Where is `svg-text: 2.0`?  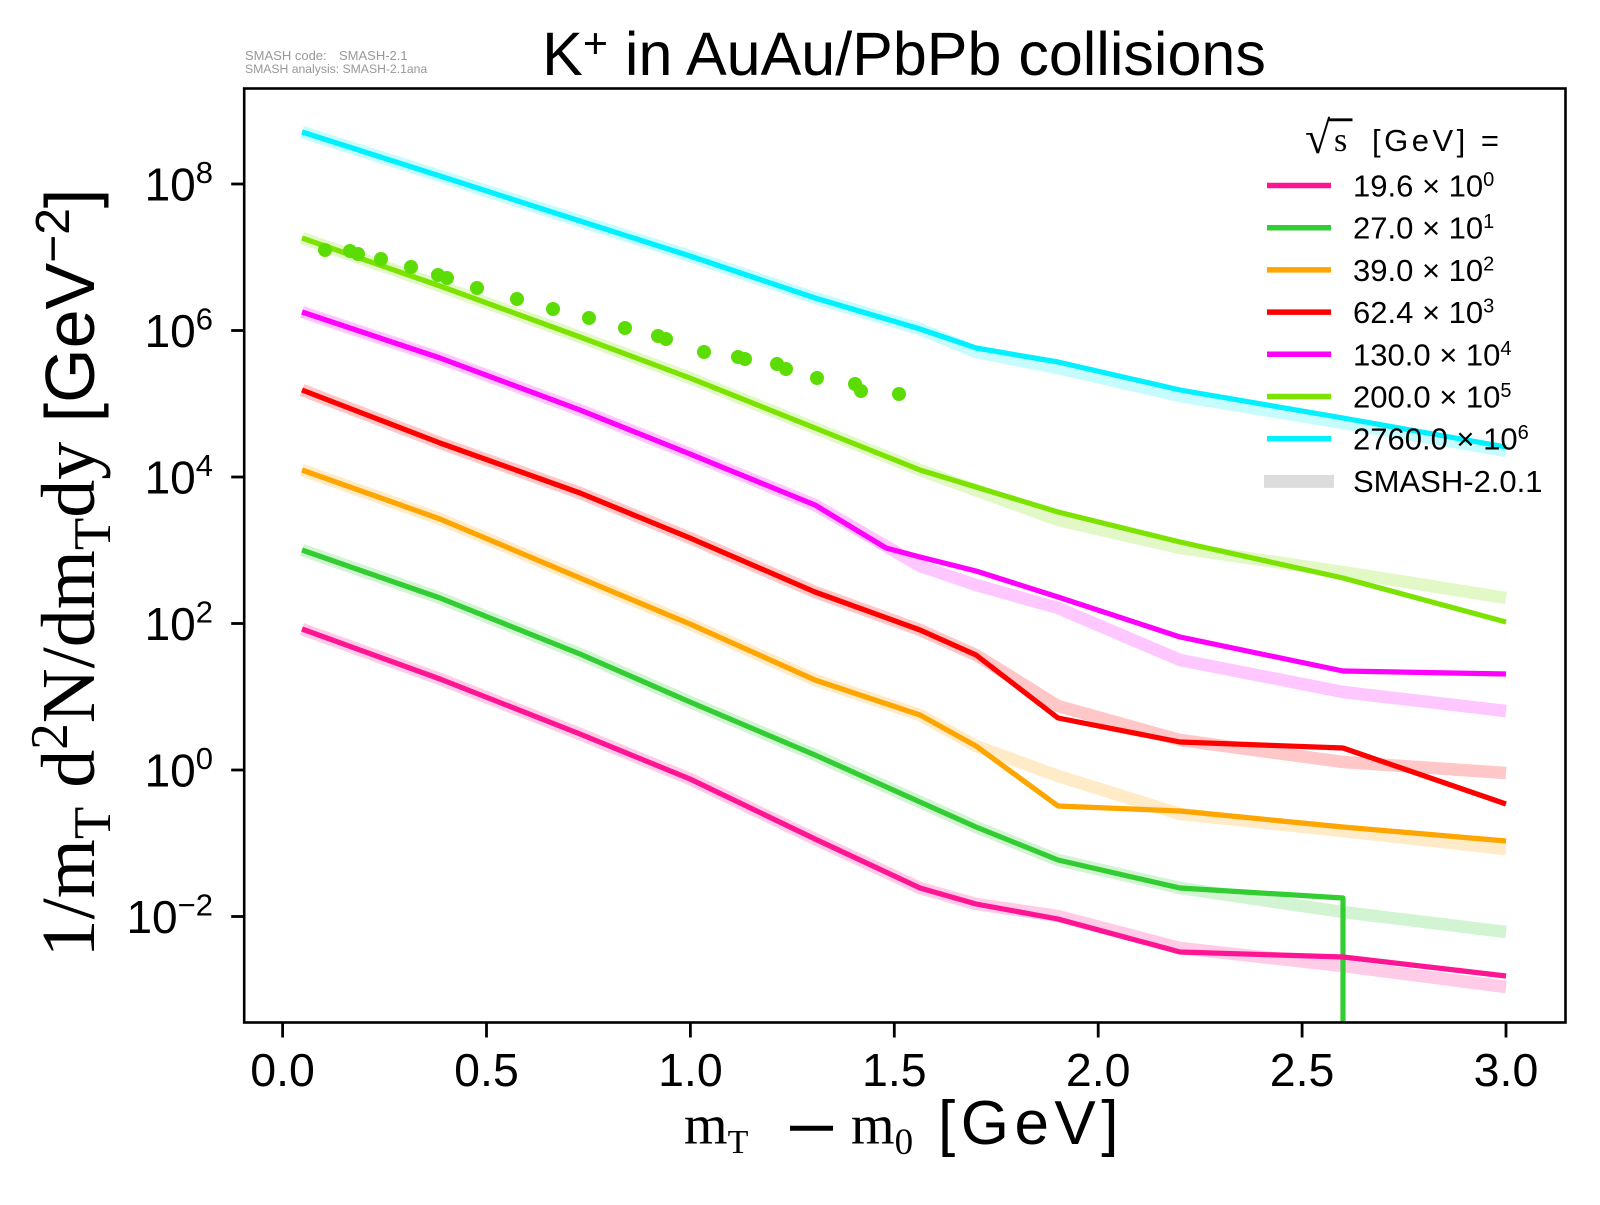
svg-text: 2.0 is located at coordinates (1098, 1070).